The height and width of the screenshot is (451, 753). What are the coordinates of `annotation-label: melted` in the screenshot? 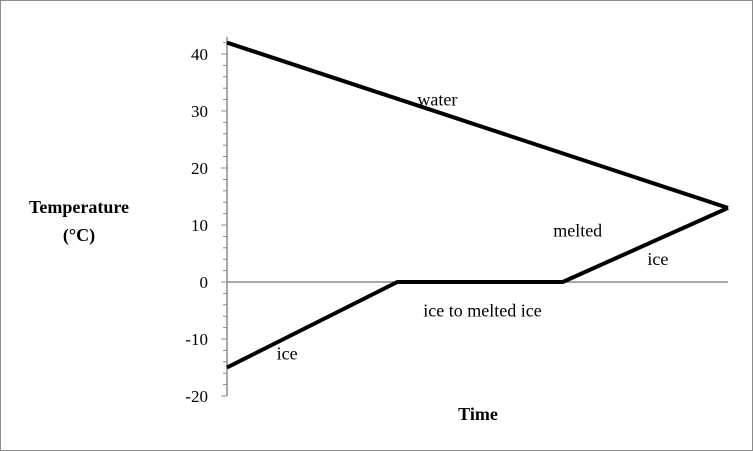 It's located at (577, 231).